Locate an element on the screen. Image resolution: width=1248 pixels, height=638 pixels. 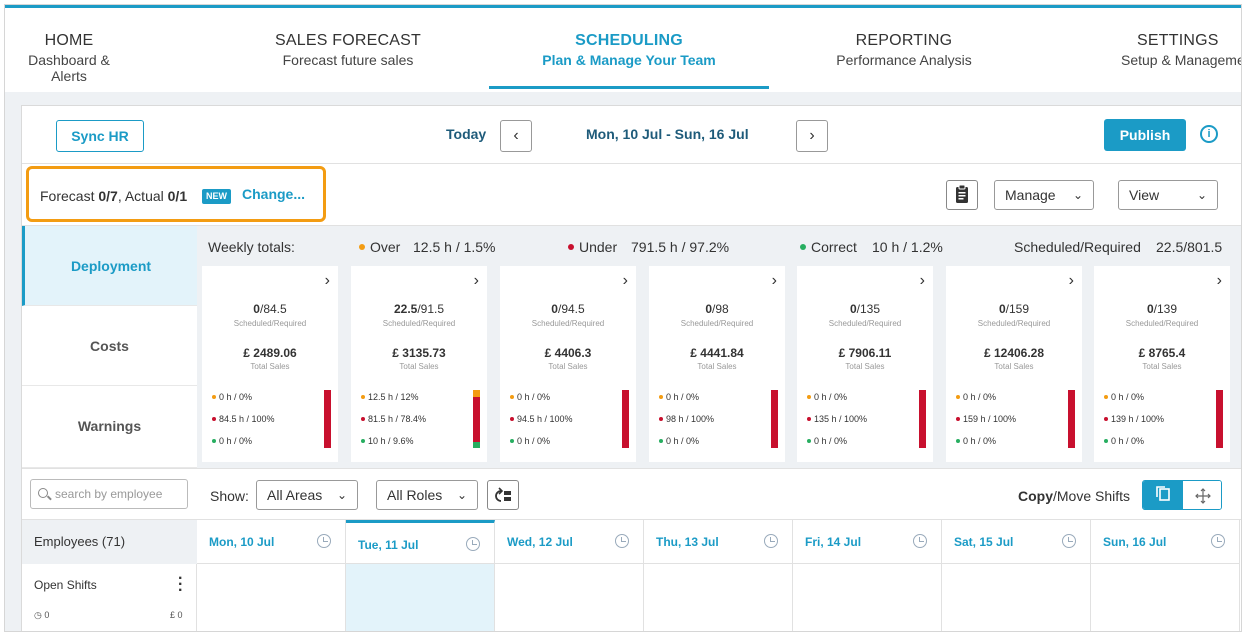
move-mode-button is located at coordinates (1202, 495).